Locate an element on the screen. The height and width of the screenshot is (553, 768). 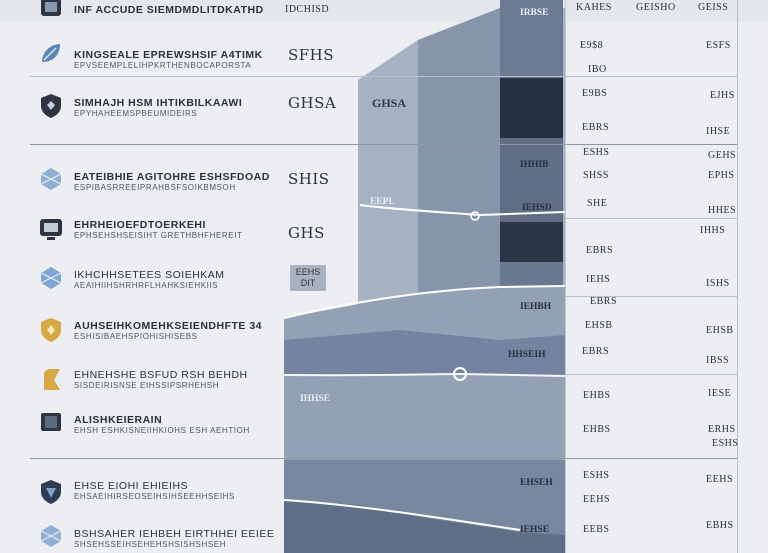
cell-c: EJHS is located at coordinates (722, 95).